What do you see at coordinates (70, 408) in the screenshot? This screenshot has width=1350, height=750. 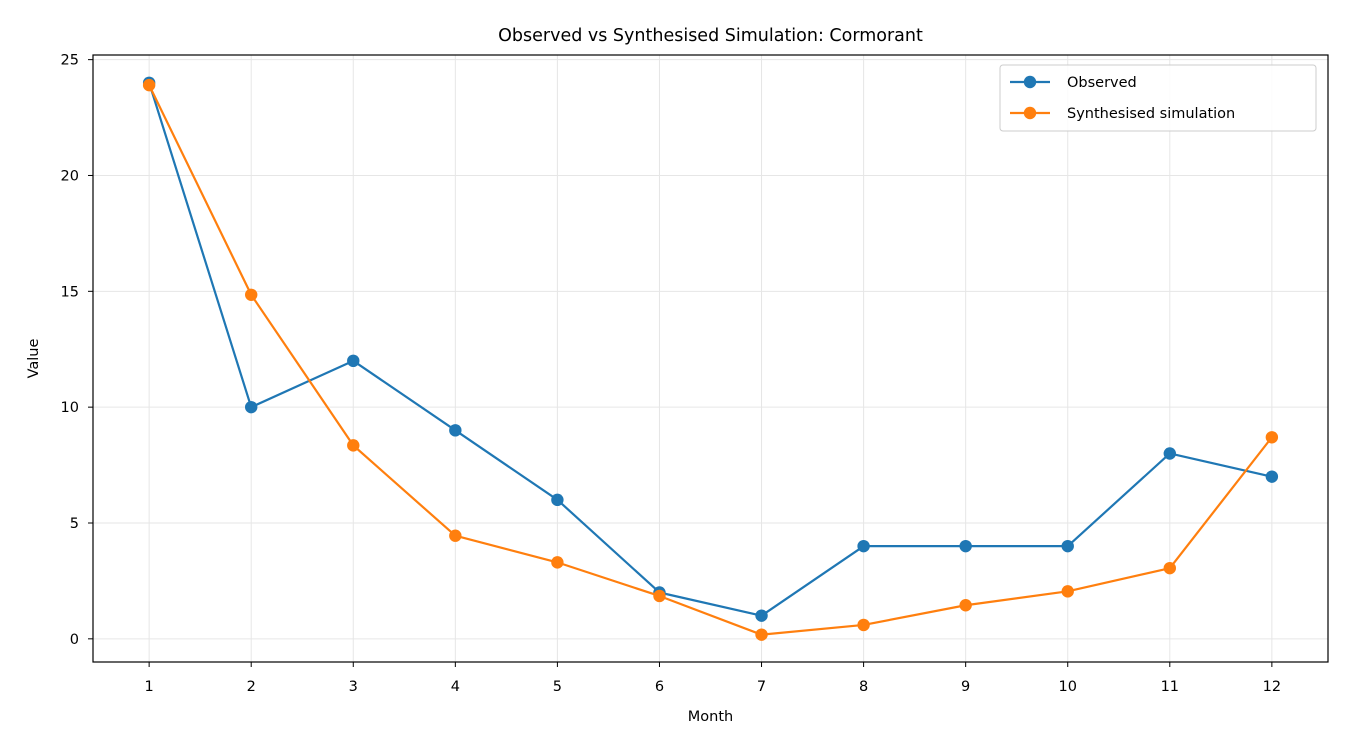 I see `y-tick-label: 10` at bounding box center [70, 408].